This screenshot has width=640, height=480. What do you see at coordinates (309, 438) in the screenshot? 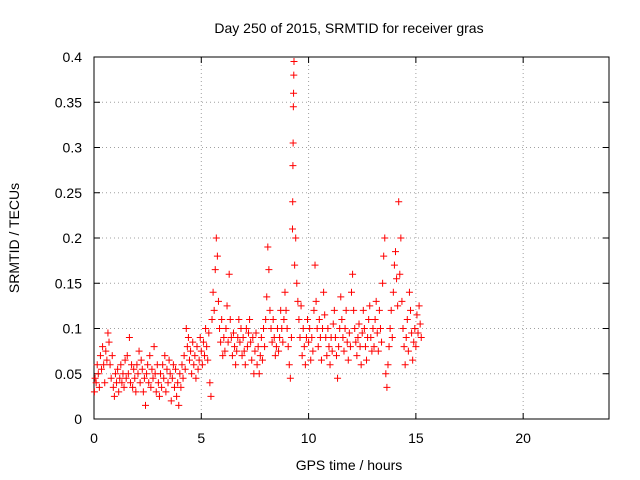
I see `x-tick-label: 10` at bounding box center [309, 438].